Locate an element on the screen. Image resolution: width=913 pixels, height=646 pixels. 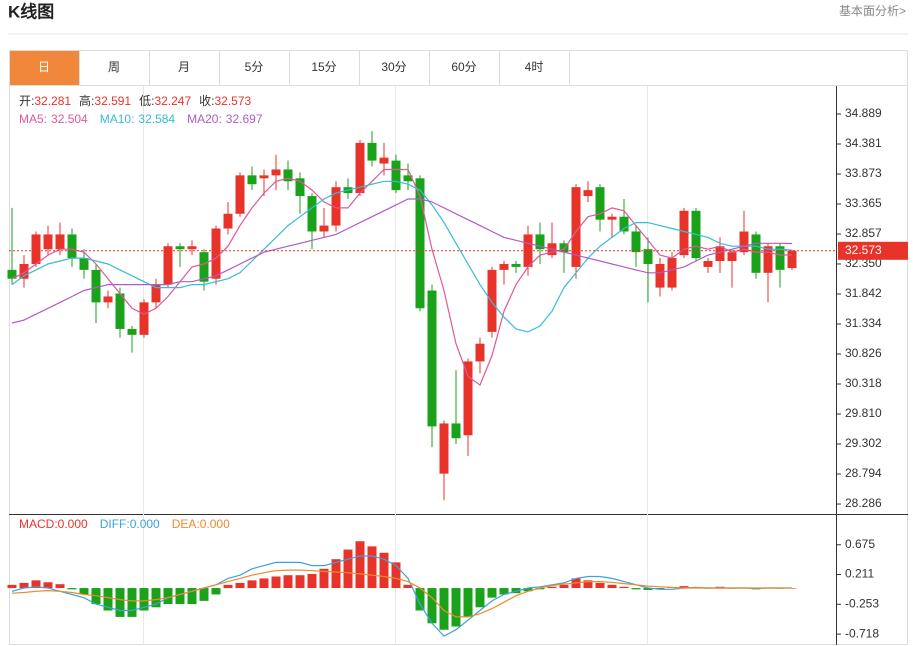
y-tick-label: 33.873 is located at coordinates (863, 173).